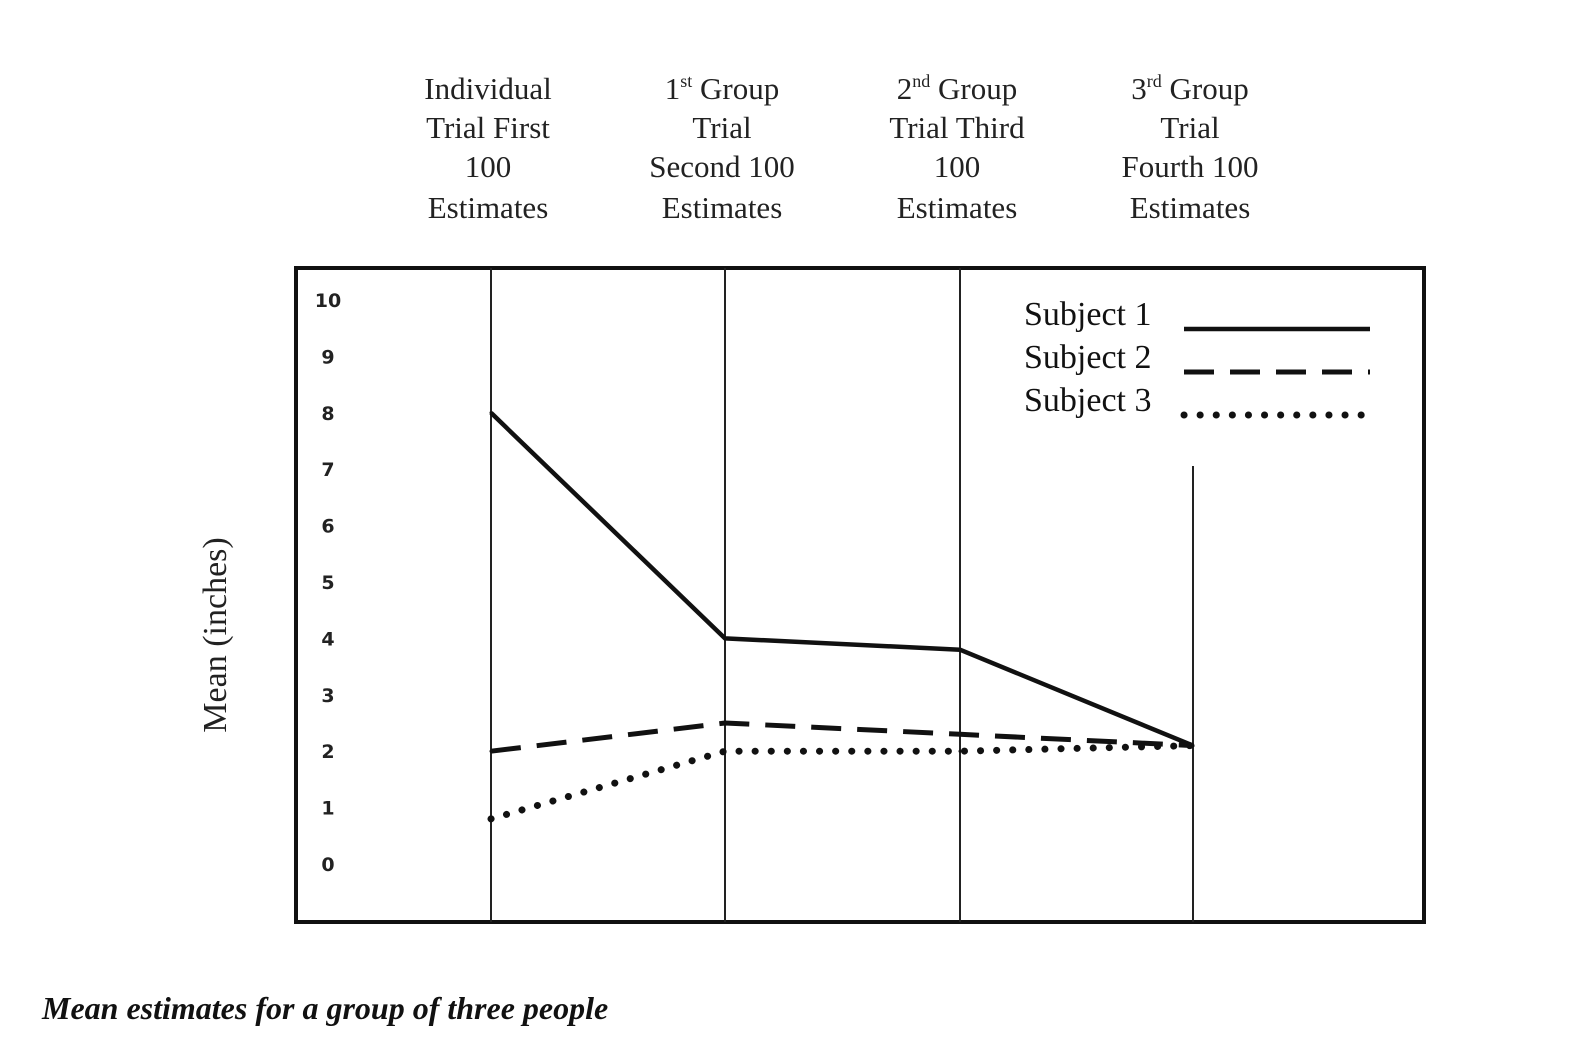  What do you see at coordinates (1190, 148) in the screenshot?
I see `x-category-label: 3rd Group Trial Fourth 100 Estimates` at bounding box center [1190, 148].